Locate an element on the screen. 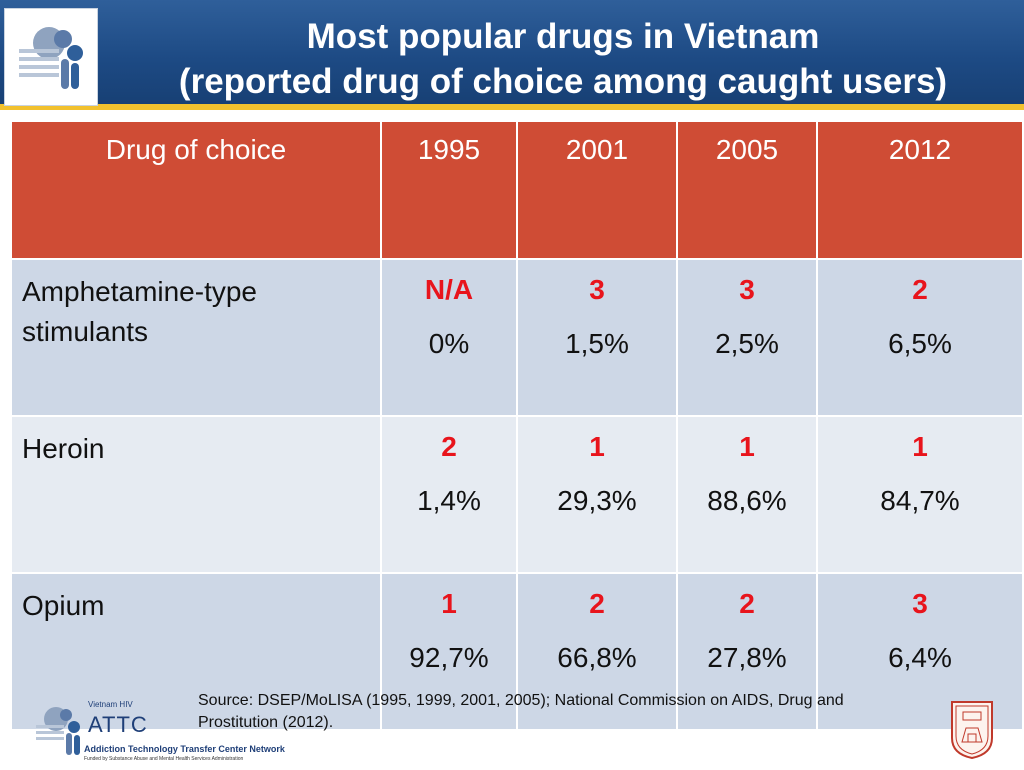 Image resolution: width=1024 pixels, height=770 pixels. value-cell: 2 1,4% is located at coordinates (449, 494).